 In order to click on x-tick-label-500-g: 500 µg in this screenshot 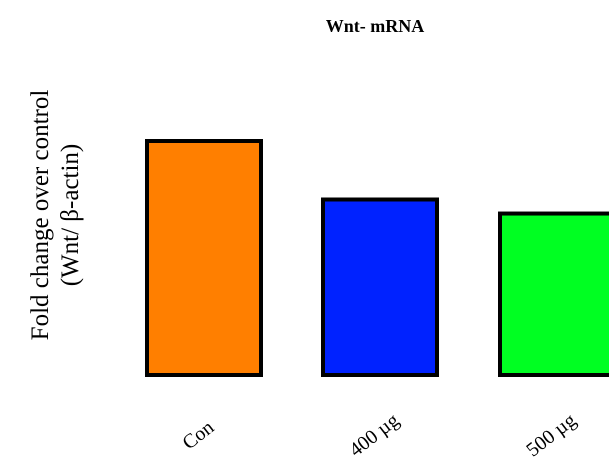, I will do `click(551, 435)`.